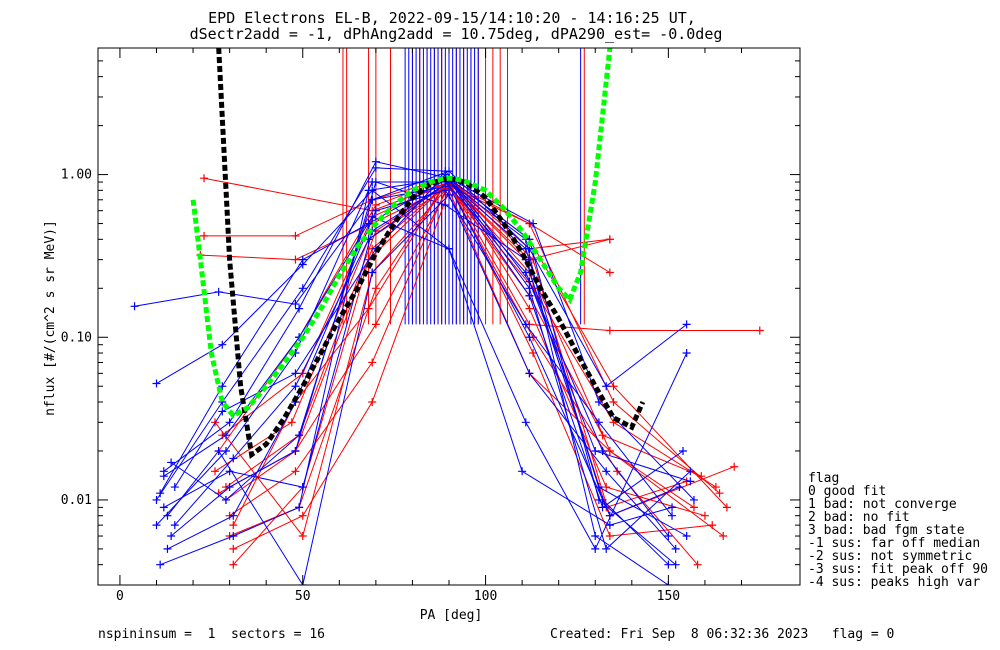 Image resolution: width=1000 pixels, height=650 pixels. What do you see at coordinates (120, 596) in the screenshot?
I see `x-tick-label: 0` at bounding box center [120, 596].